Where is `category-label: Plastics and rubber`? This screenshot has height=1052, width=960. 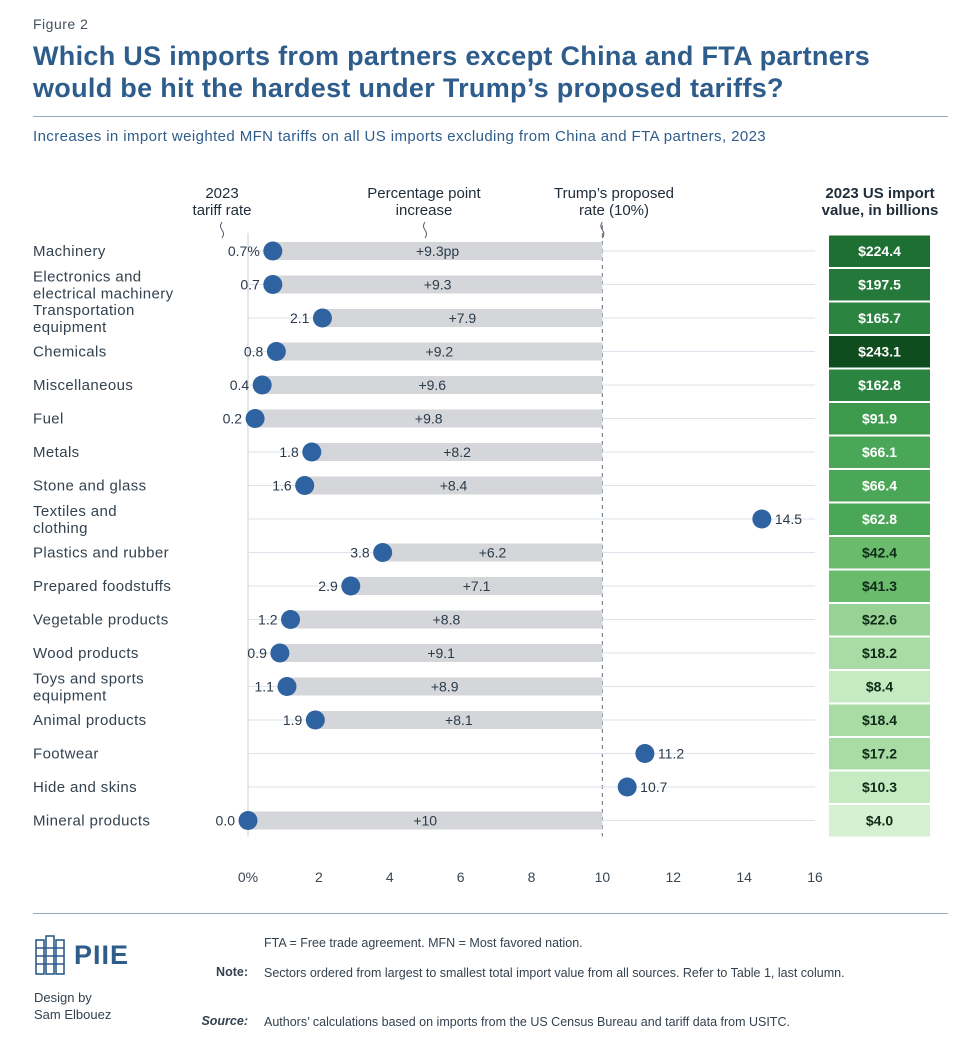 category-label: Plastics and rubber is located at coordinates (101, 553).